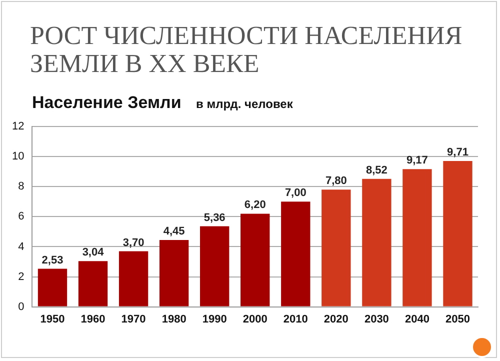  Describe the element at coordinates (53, 260) in the screenshot. I see `data-label: 2,53` at that location.